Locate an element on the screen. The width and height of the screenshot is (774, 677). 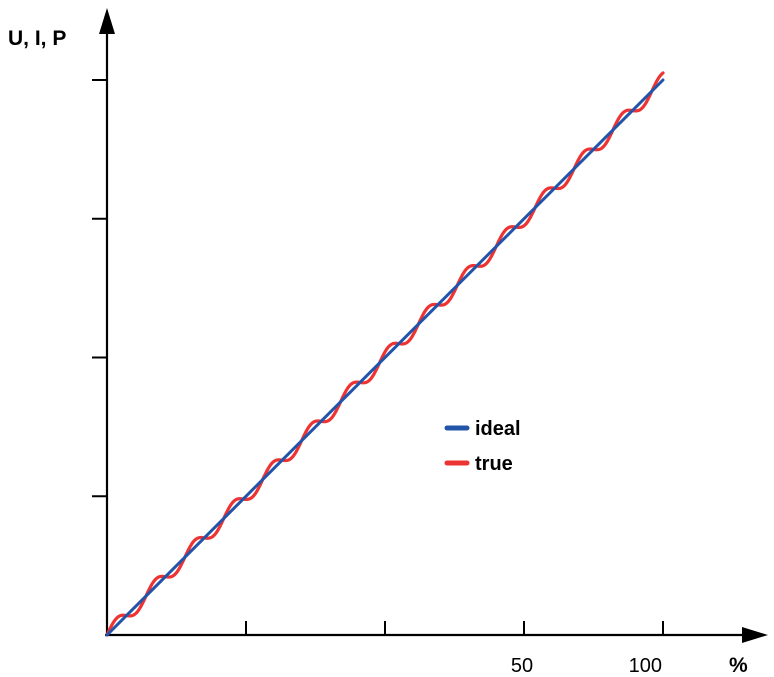
y-ticks is located at coordinates (99, 288).